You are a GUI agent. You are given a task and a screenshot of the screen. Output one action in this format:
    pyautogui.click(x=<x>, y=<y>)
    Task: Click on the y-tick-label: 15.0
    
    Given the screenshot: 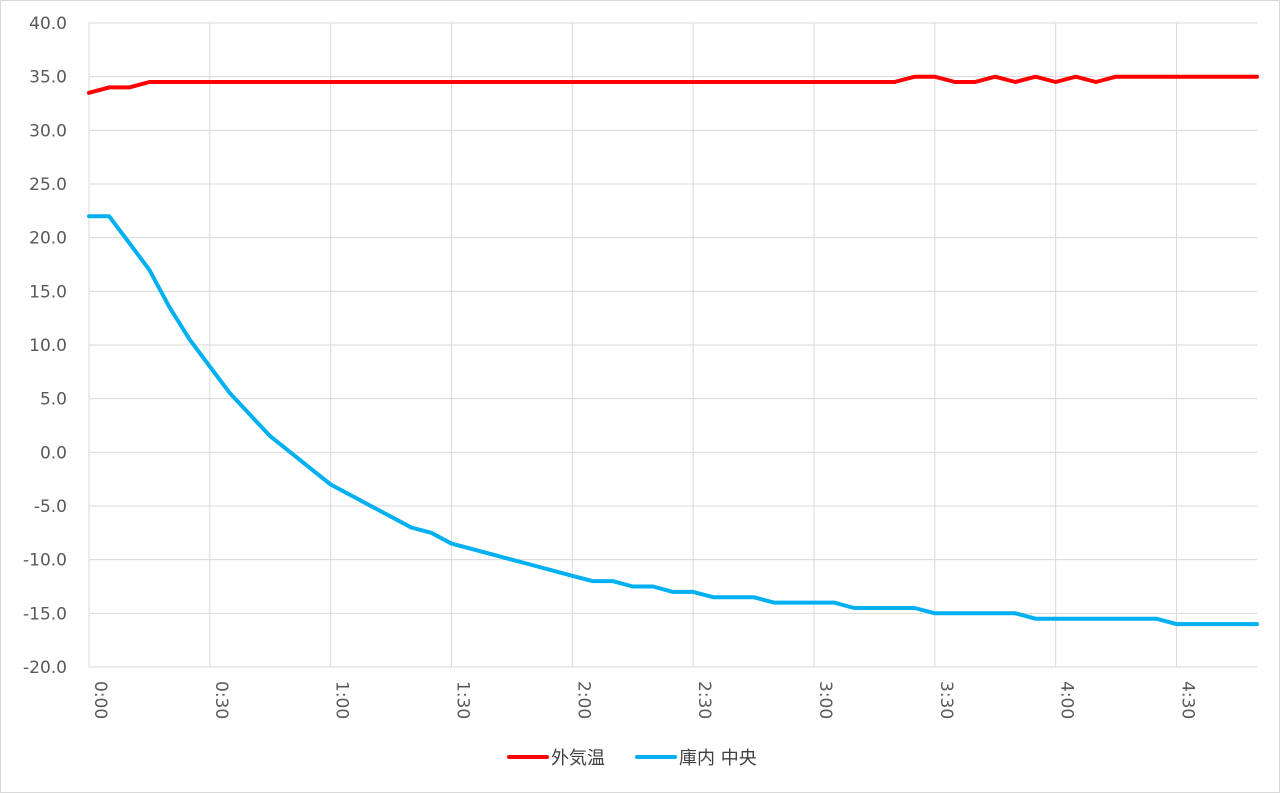 What is the action you would take?
    pyautogui.click(x=48, y=292)
    